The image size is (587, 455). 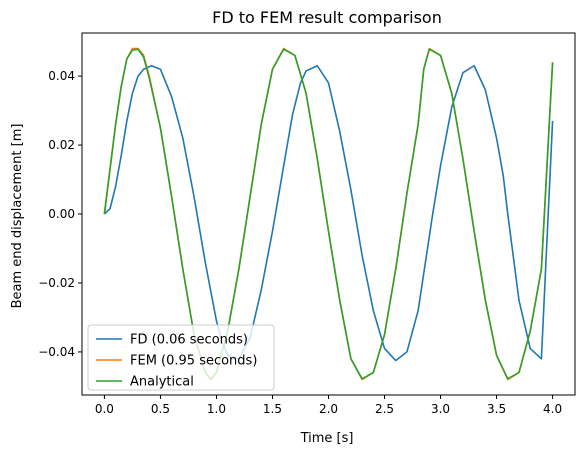 What do you see at coordinates (440, 409) in the screenshot?
I see `x-tick-label: 3.0` at bounding box center [440, 409].